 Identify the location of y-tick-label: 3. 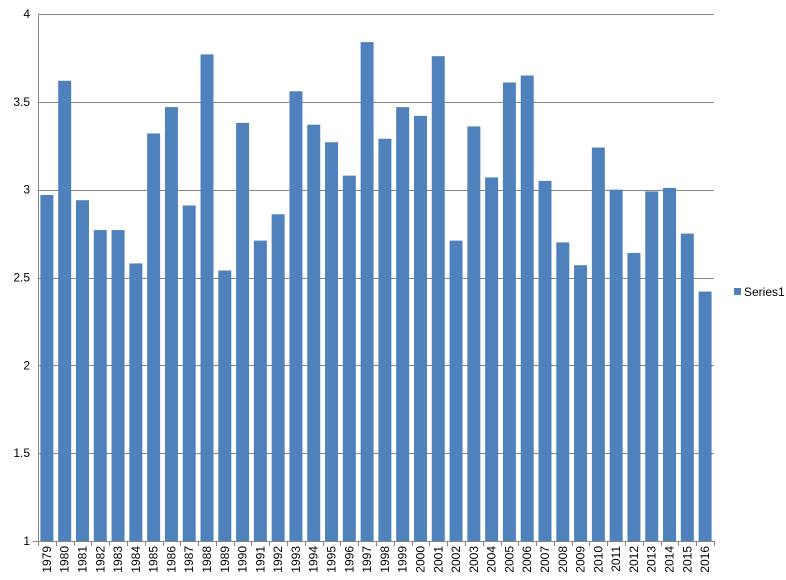
(26, 190).